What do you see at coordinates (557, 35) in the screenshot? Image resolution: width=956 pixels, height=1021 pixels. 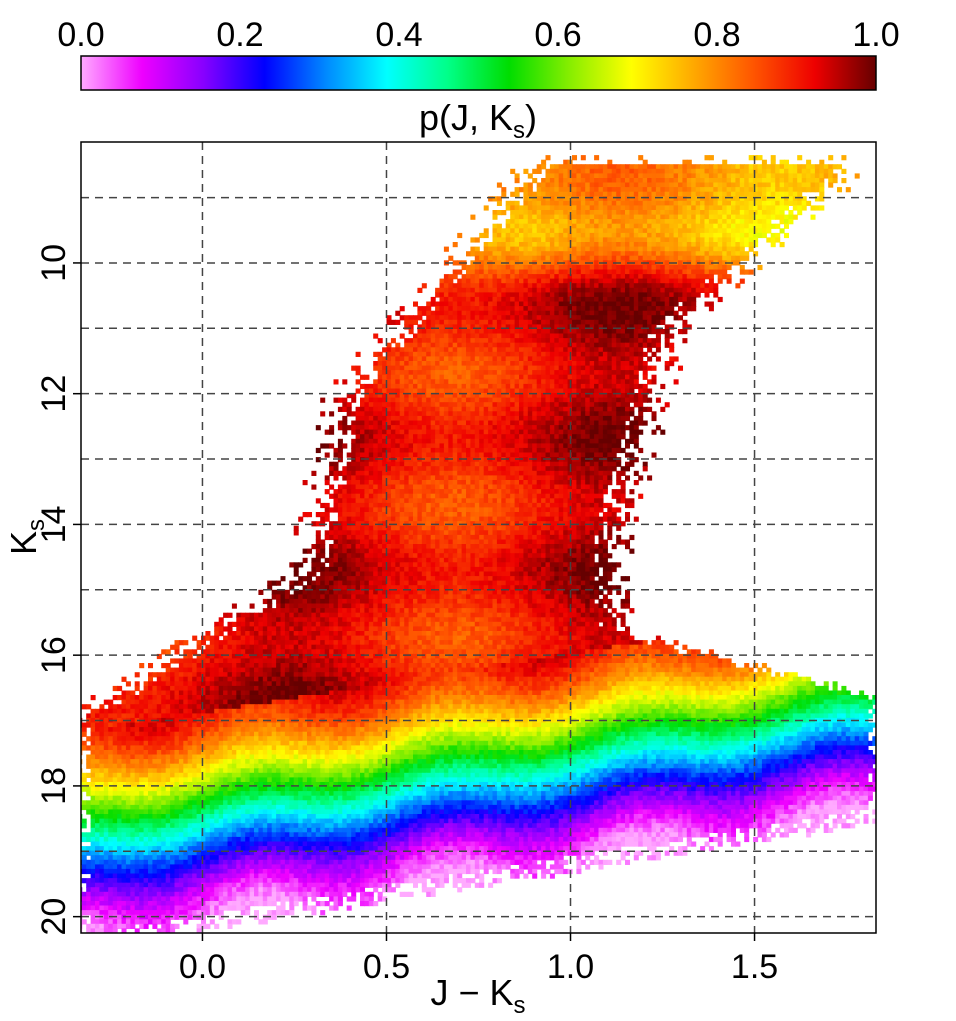 I see `colorbar-tick-label: 0.6` at bounding box center [557, 35].